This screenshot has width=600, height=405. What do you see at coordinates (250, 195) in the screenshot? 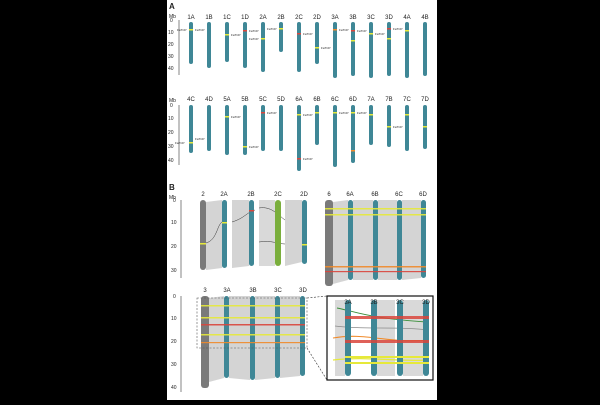
I see `chromosome-label: 2B` at bounding box center [250, 195].